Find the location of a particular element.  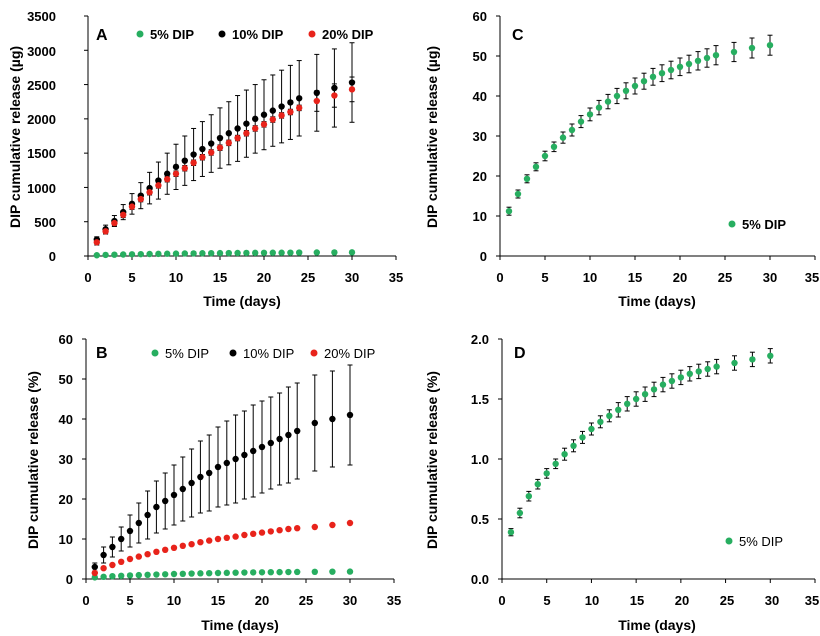

y-axis-title: DIP cumulative release (%) is located at coordinates (33, 460).